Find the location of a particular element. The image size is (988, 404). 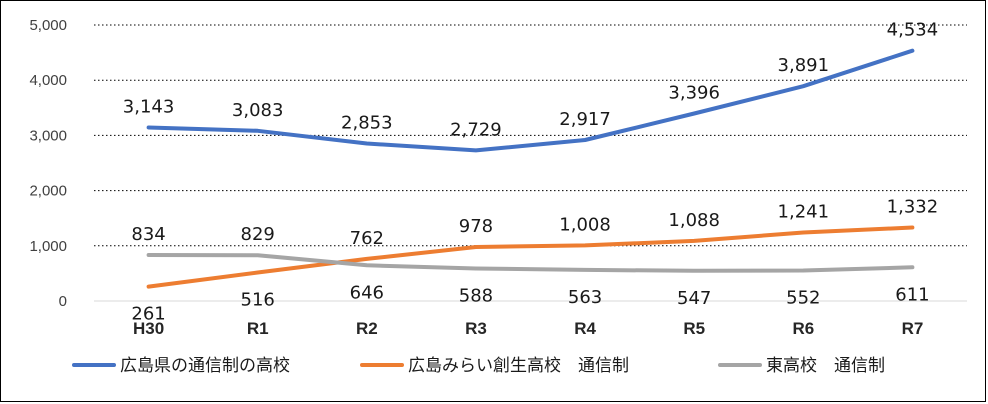

y-tick-label: 5,000 is located at coordinates (48, 25).